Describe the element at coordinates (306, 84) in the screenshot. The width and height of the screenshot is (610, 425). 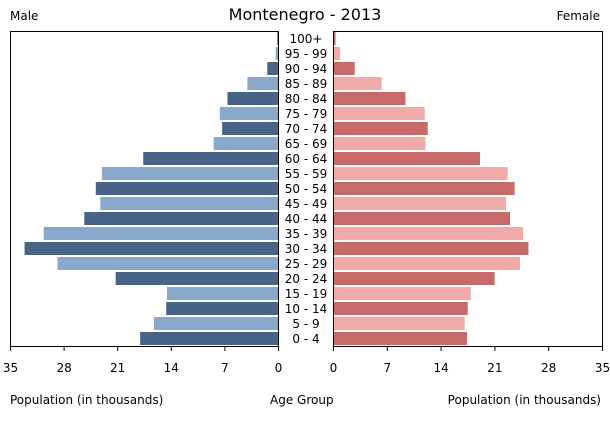
I see `age-group-label: 85 - 89` at that location.